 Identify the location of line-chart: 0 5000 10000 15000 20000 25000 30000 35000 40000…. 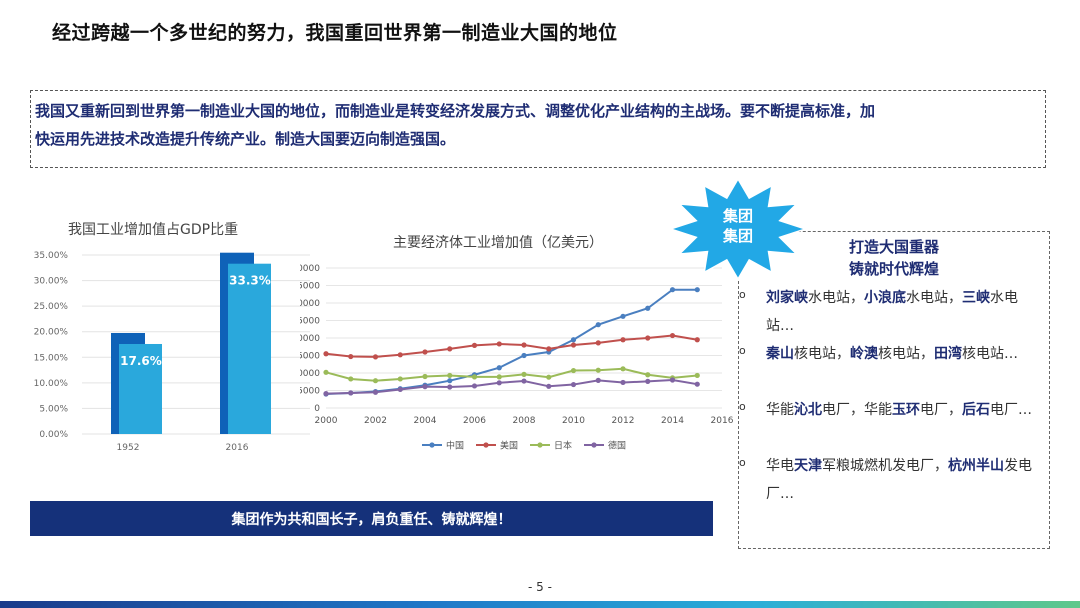
(517, 358).